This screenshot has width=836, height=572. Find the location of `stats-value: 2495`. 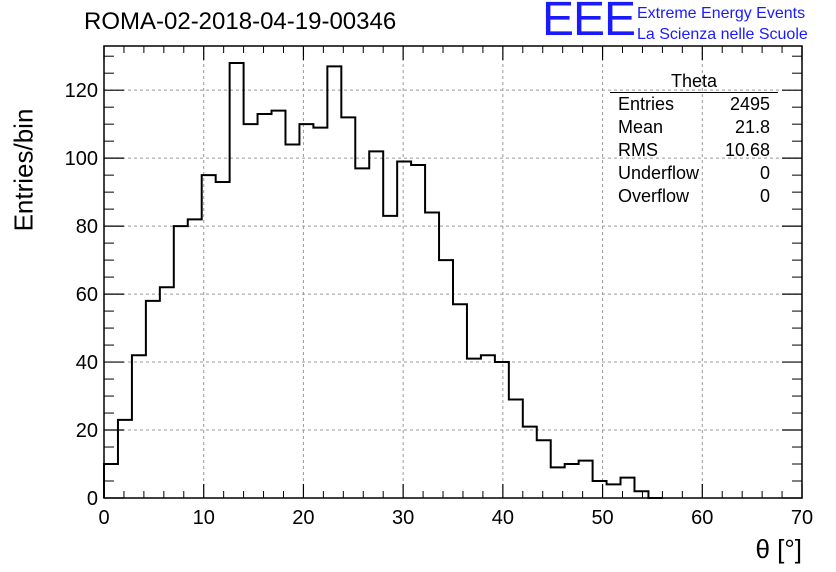

stats-value: 2495 is located at coordinates (749, 104).